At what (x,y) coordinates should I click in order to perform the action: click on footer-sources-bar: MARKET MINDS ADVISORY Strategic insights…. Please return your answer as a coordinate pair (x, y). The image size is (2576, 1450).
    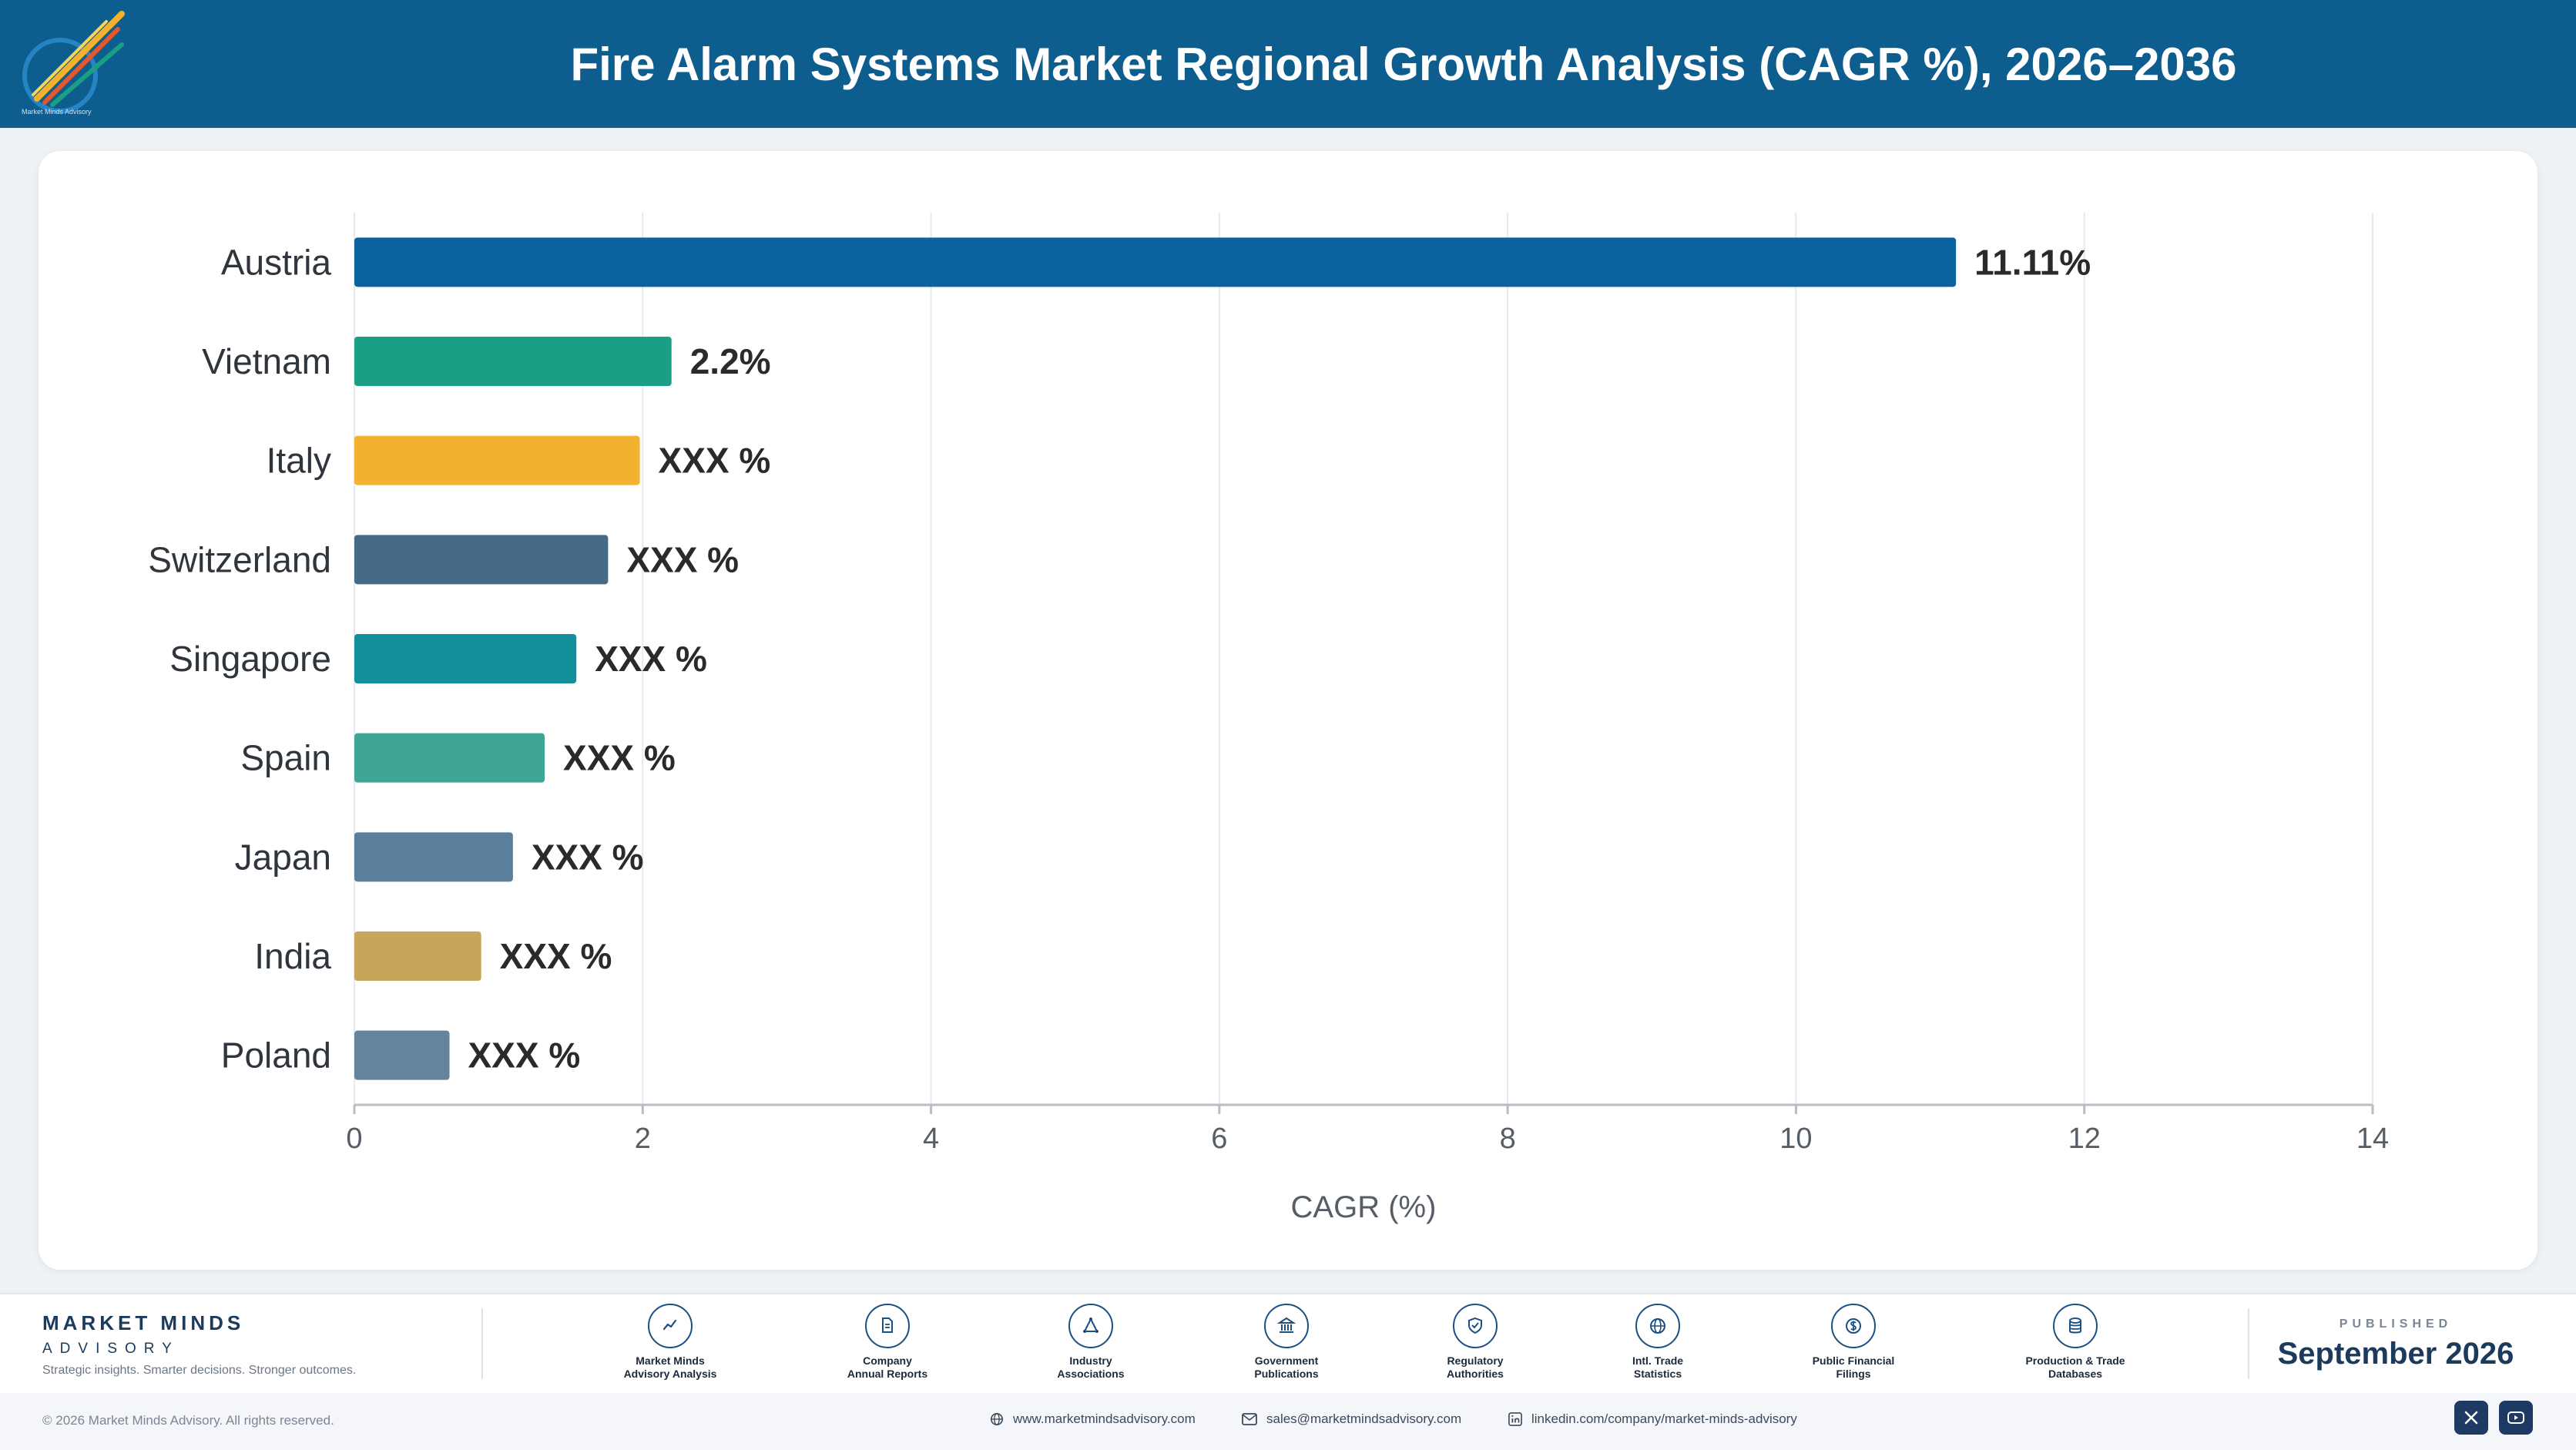
    Looking at the image, I should click on (1288, 1343).